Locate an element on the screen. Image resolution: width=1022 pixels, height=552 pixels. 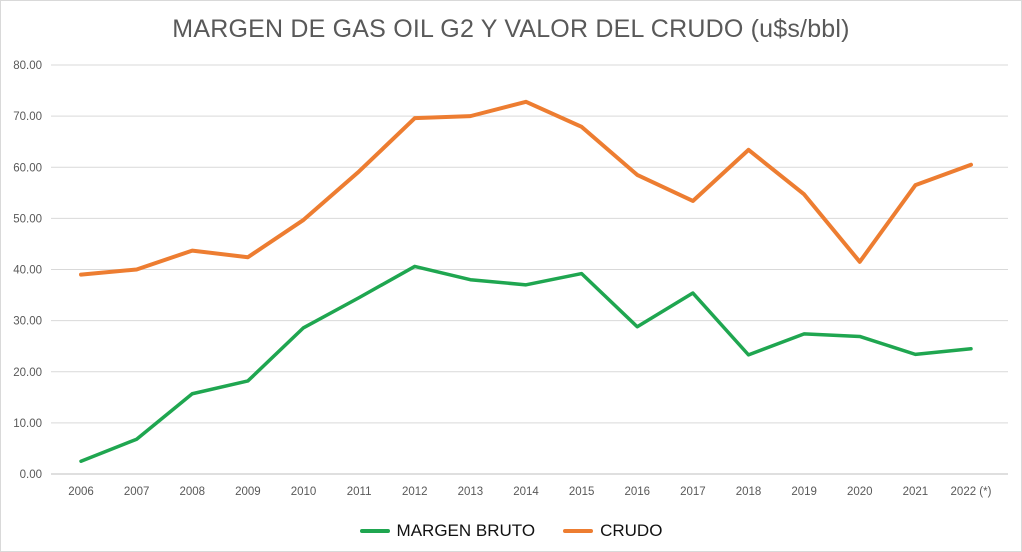
y-axis-tick-label: 40.00 is located at coordinates (27, 271).